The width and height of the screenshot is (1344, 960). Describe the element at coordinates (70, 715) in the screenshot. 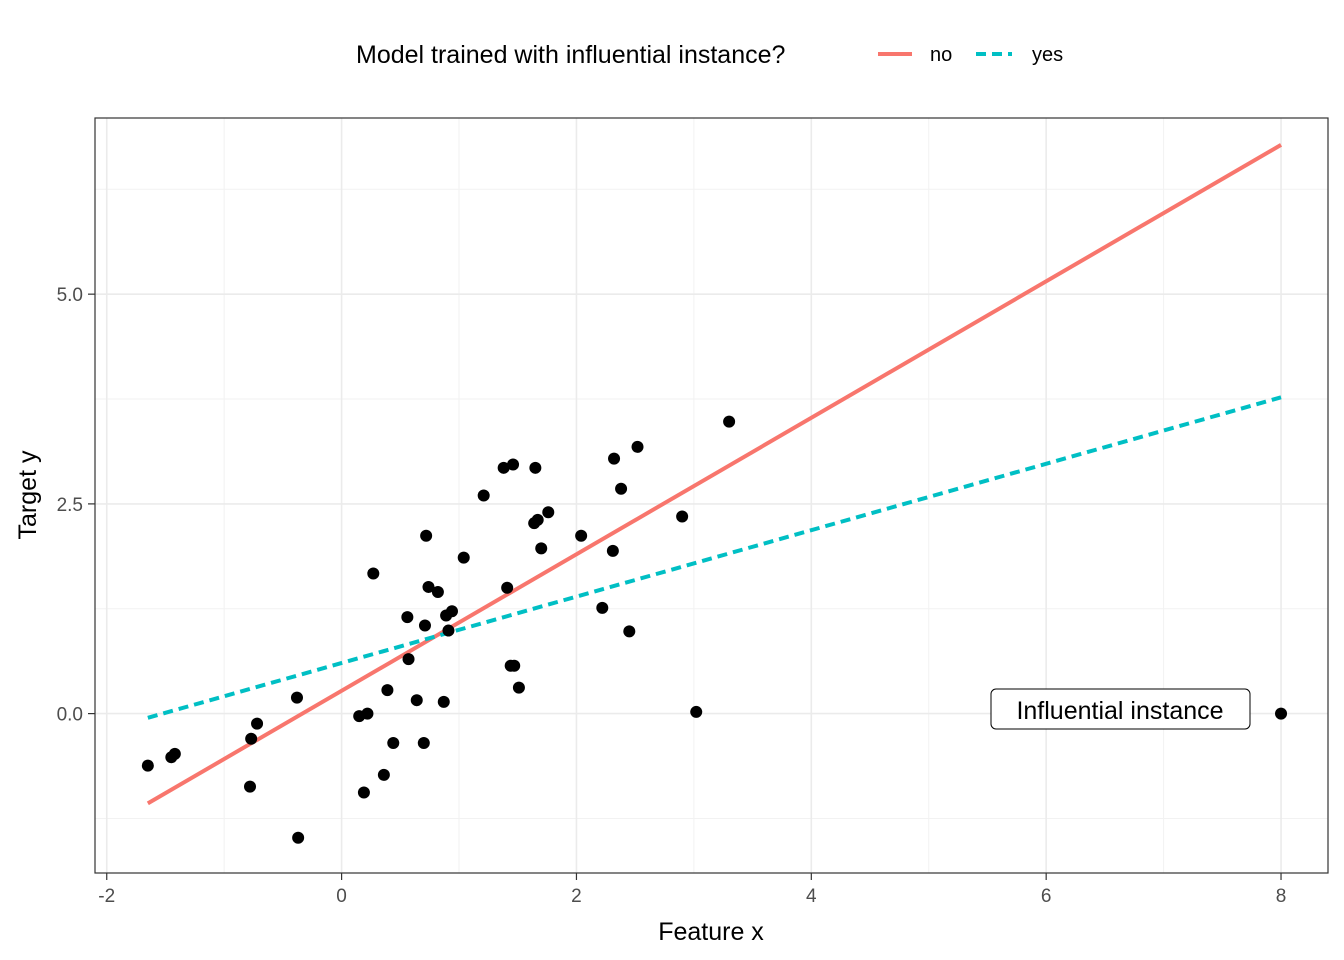

I see `y-tick-label: 0.0` at that location.